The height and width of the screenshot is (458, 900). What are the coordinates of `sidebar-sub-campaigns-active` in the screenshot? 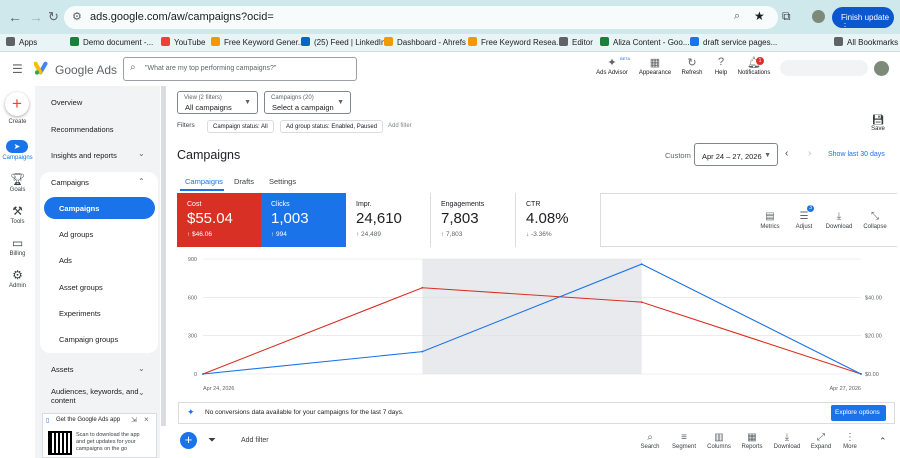 It's located at (99, 208).